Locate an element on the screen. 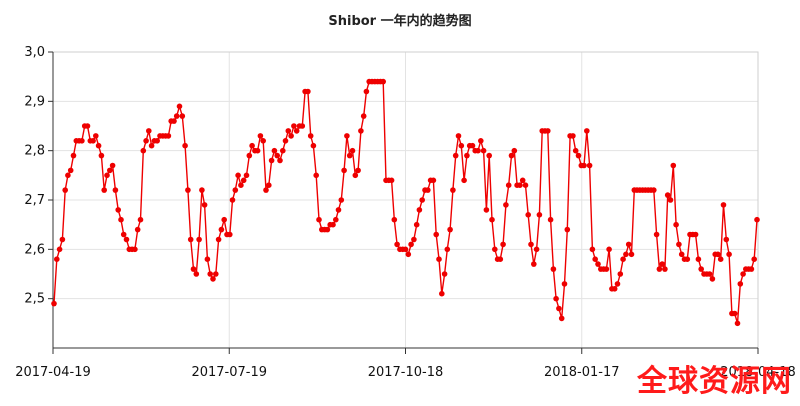  y-tick-label: 2,6 is located at coordinates (34, 249).